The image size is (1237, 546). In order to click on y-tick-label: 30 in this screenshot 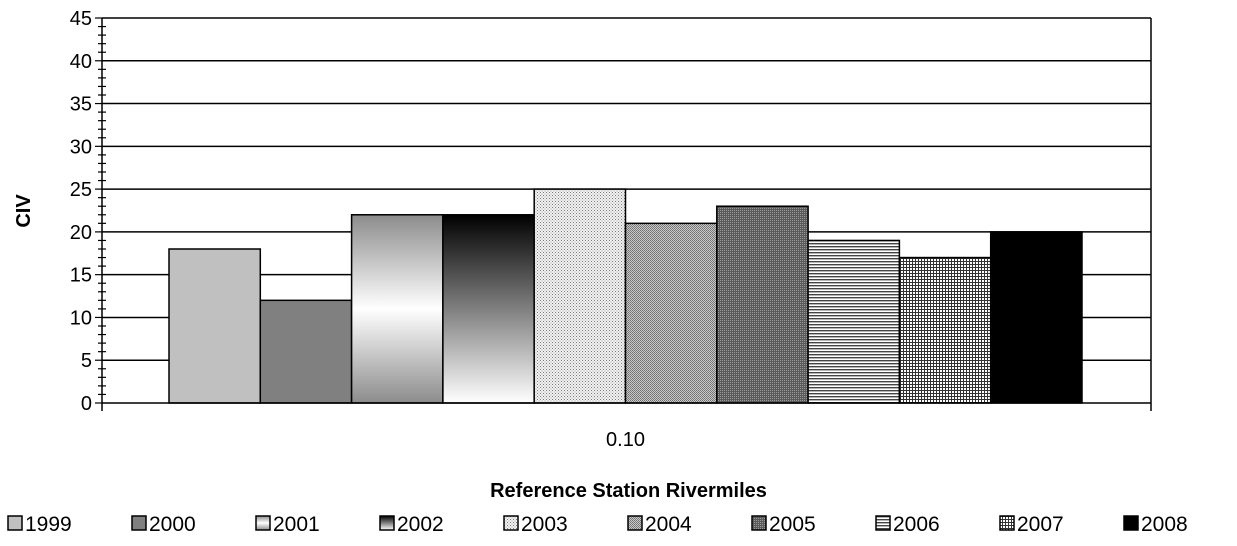, I will do `click(81, 147)`.